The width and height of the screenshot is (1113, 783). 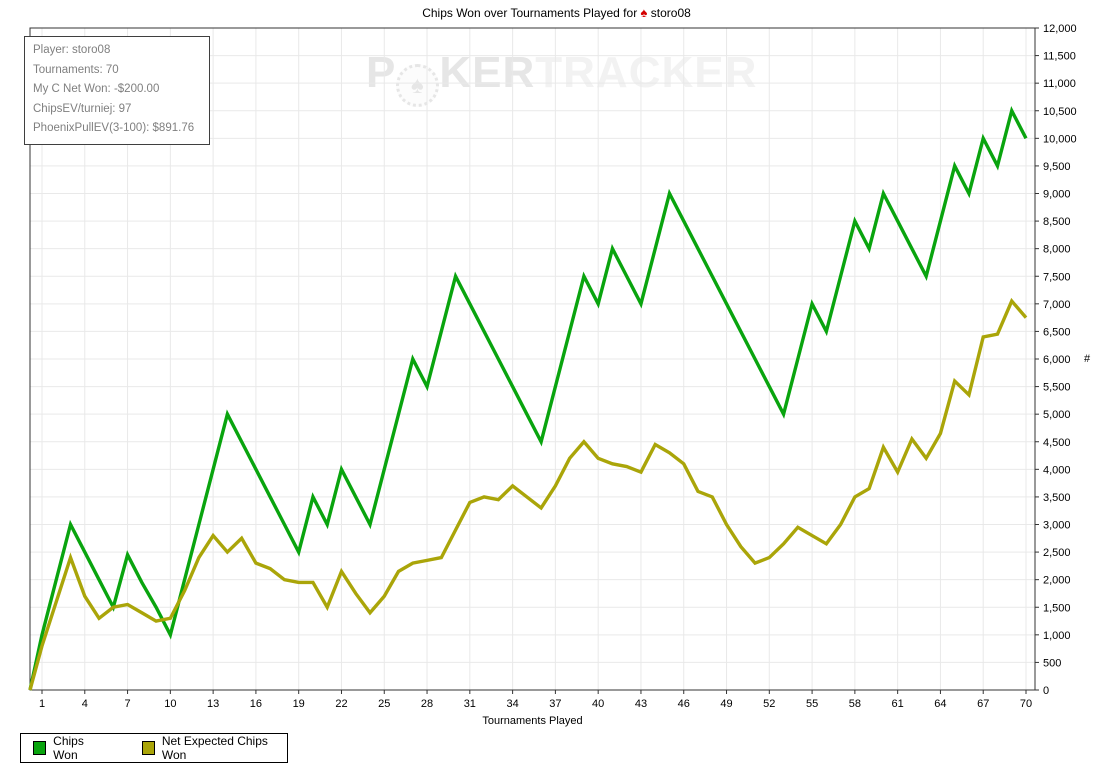 What do you see at coordinates (418, 85) in the screenshot?
I see `poker-chip-icon: ♠` at bounding box center [418, 85].